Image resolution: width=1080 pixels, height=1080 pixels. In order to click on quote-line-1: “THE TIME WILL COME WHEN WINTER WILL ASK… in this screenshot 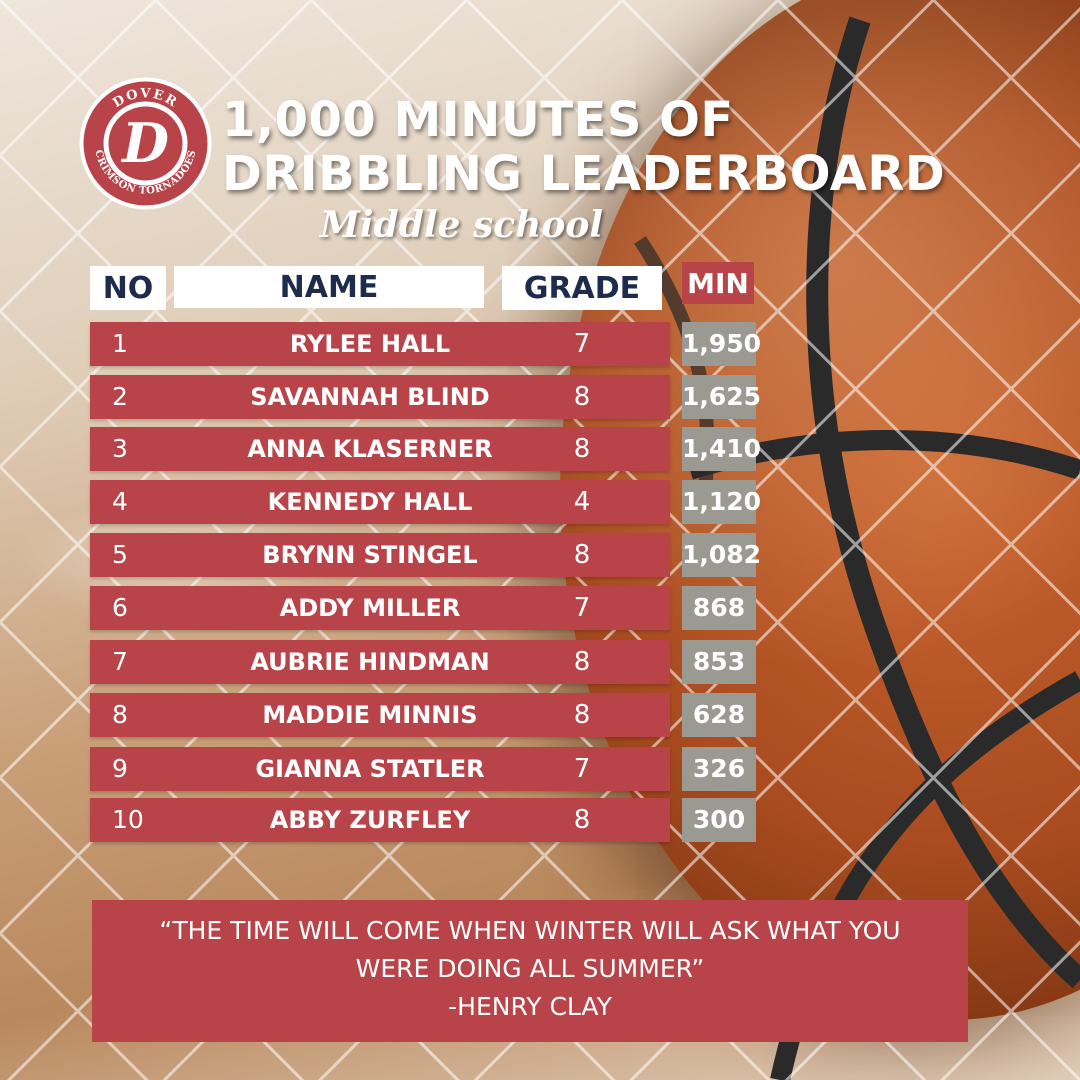, I will do `click(530, 930)`.